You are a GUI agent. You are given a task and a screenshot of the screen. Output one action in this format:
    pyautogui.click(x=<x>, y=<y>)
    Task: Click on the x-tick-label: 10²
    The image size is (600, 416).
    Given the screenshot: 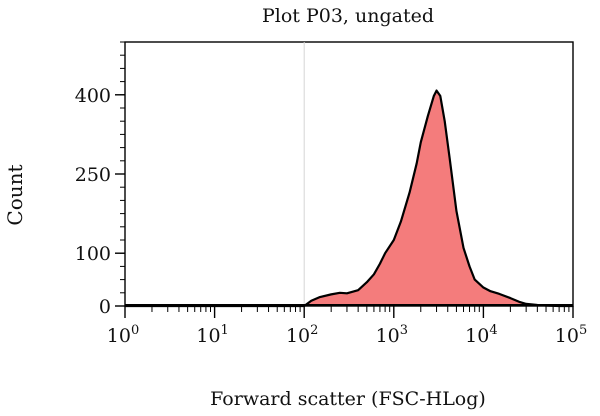 What is the action you would take?
    pyautogui.click(x=302, y=335)
    